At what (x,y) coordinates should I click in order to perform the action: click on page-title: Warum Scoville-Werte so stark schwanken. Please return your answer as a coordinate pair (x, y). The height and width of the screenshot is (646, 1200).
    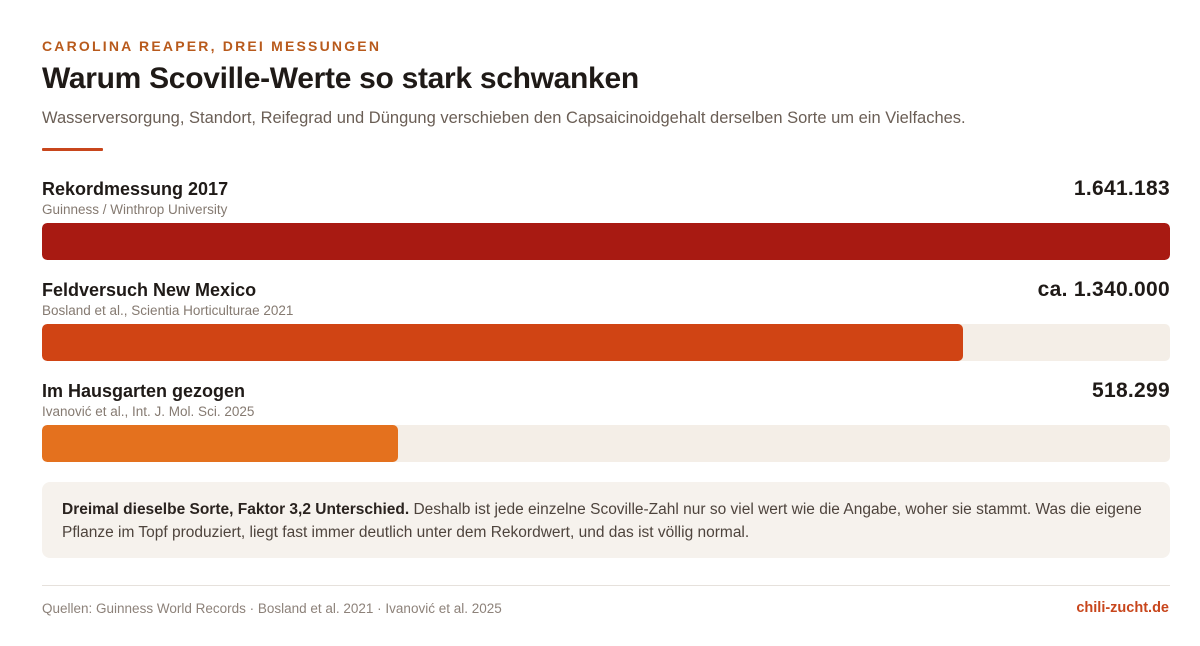
    Looking at the image, I should click on (340, 78).